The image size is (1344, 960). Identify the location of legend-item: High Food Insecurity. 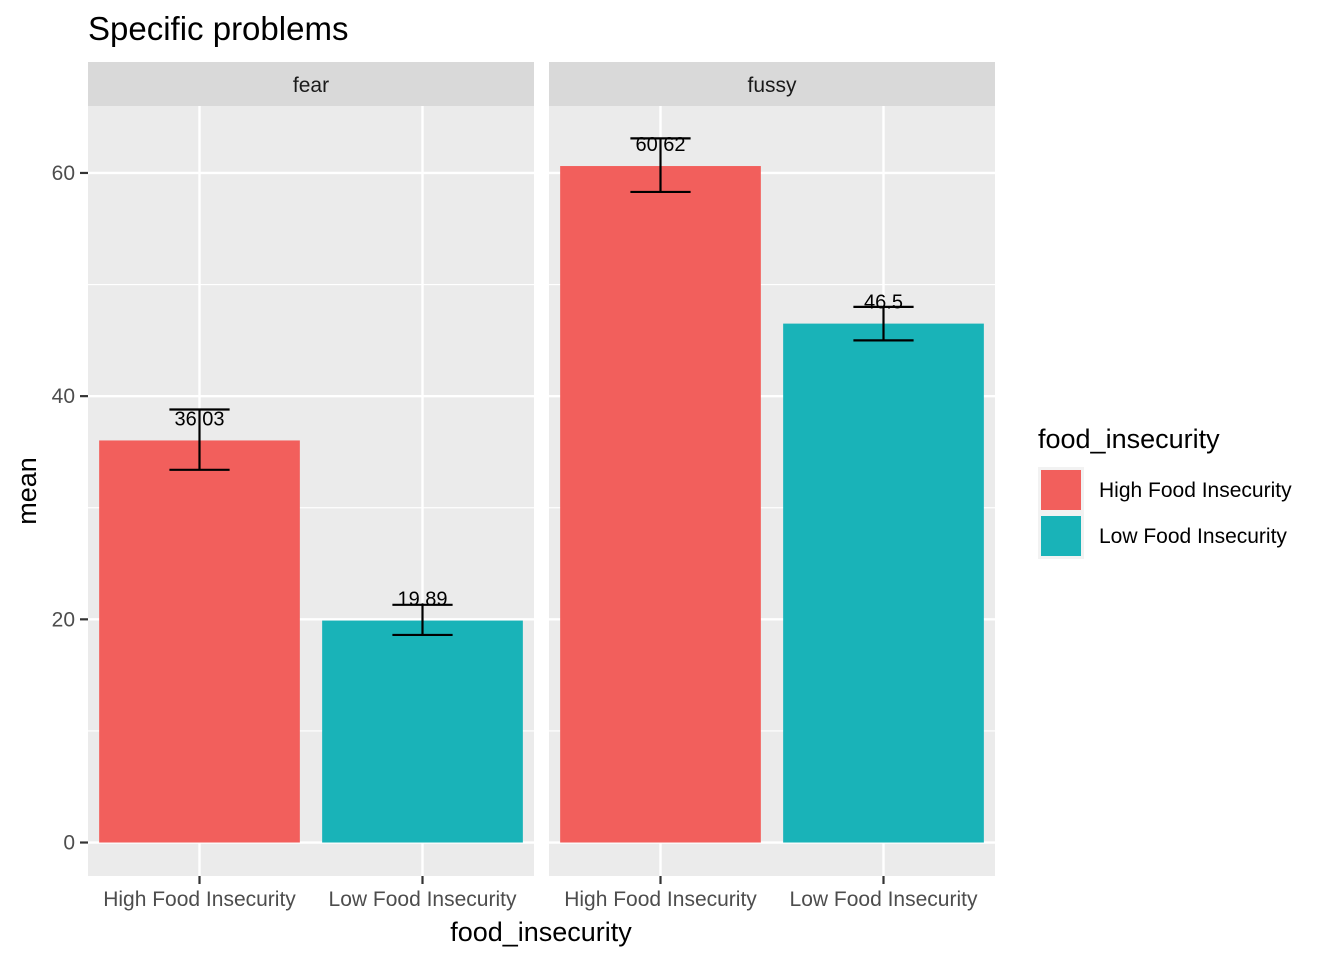
(1165, 490).